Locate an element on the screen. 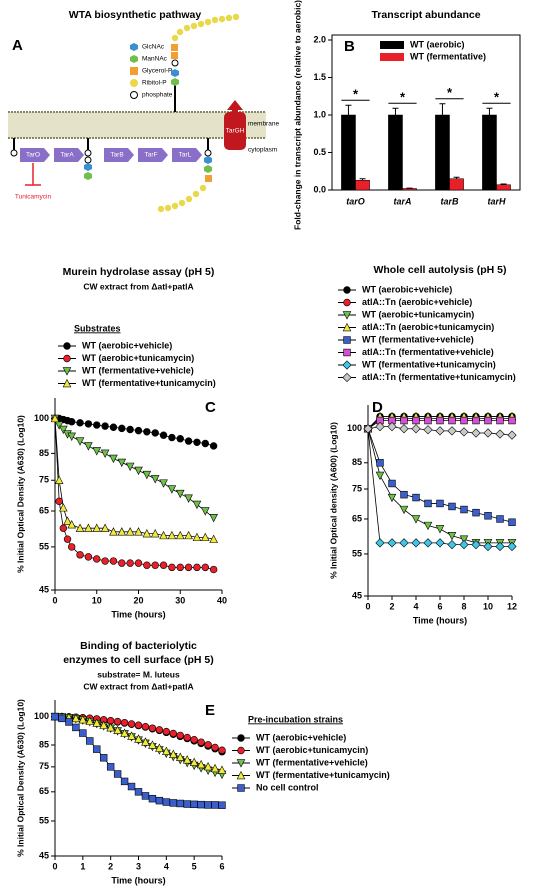 This screenshot has height=895, width=538. legend-label: atlA::Tn (fermentative+vehicle) is located at coordinates (428, 352).